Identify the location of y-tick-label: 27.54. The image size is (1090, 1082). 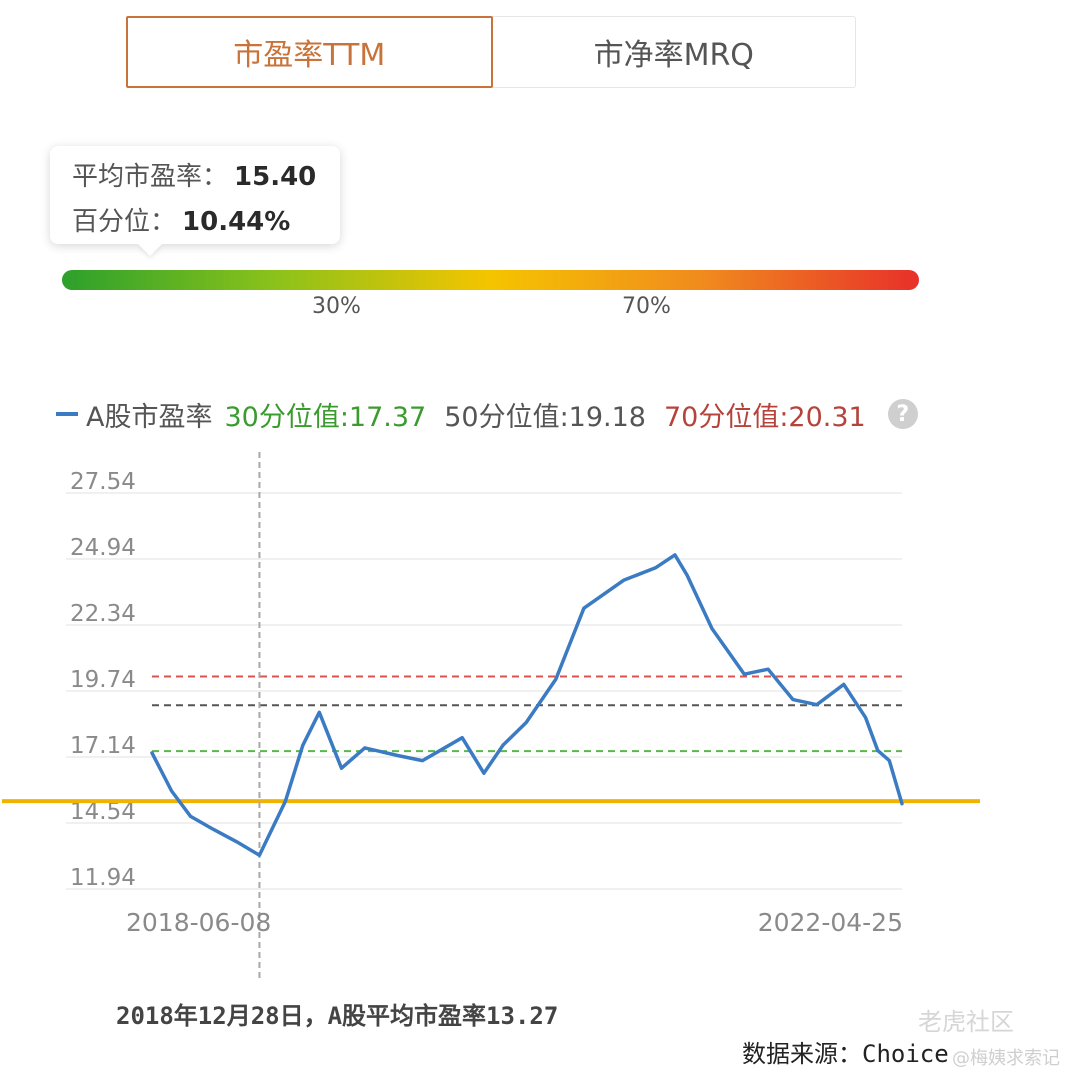
(103, 482).